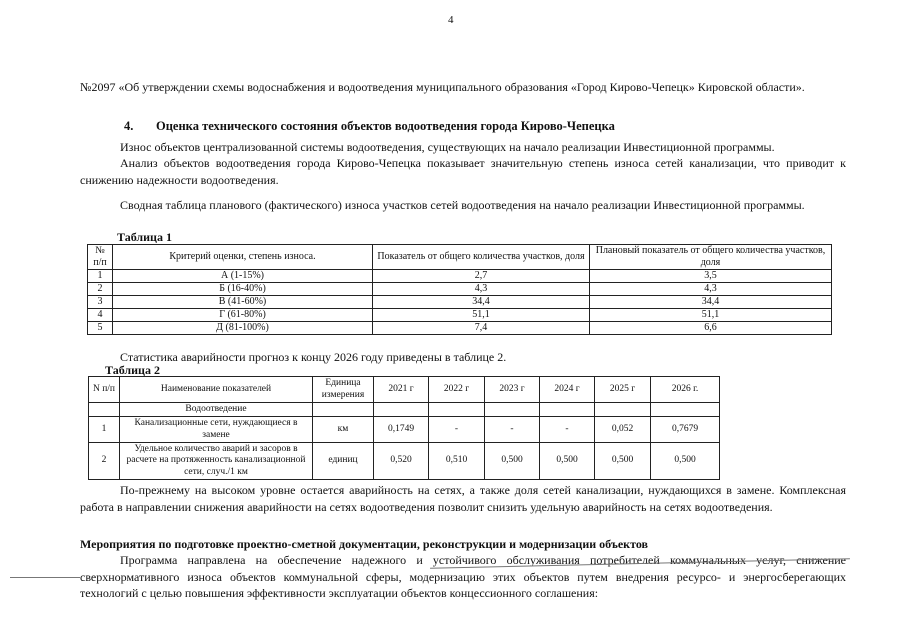  Describe the element at coordinates (242, 257) in the screenshot. I see `table1-header: Критерий оценки, степень износа.` at that location.